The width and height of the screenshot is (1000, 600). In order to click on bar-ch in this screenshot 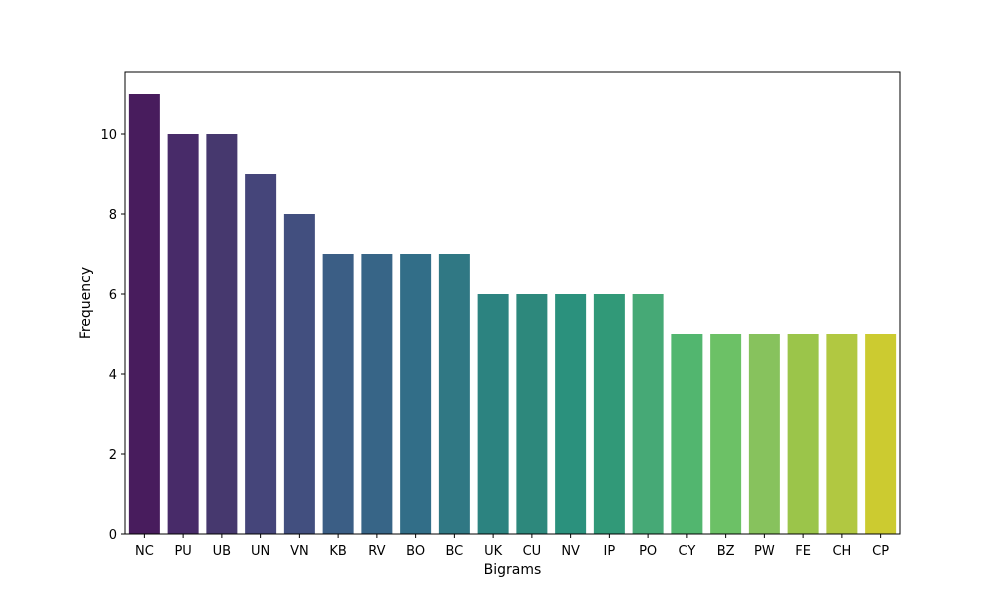, I will do `click(842, 434)`.